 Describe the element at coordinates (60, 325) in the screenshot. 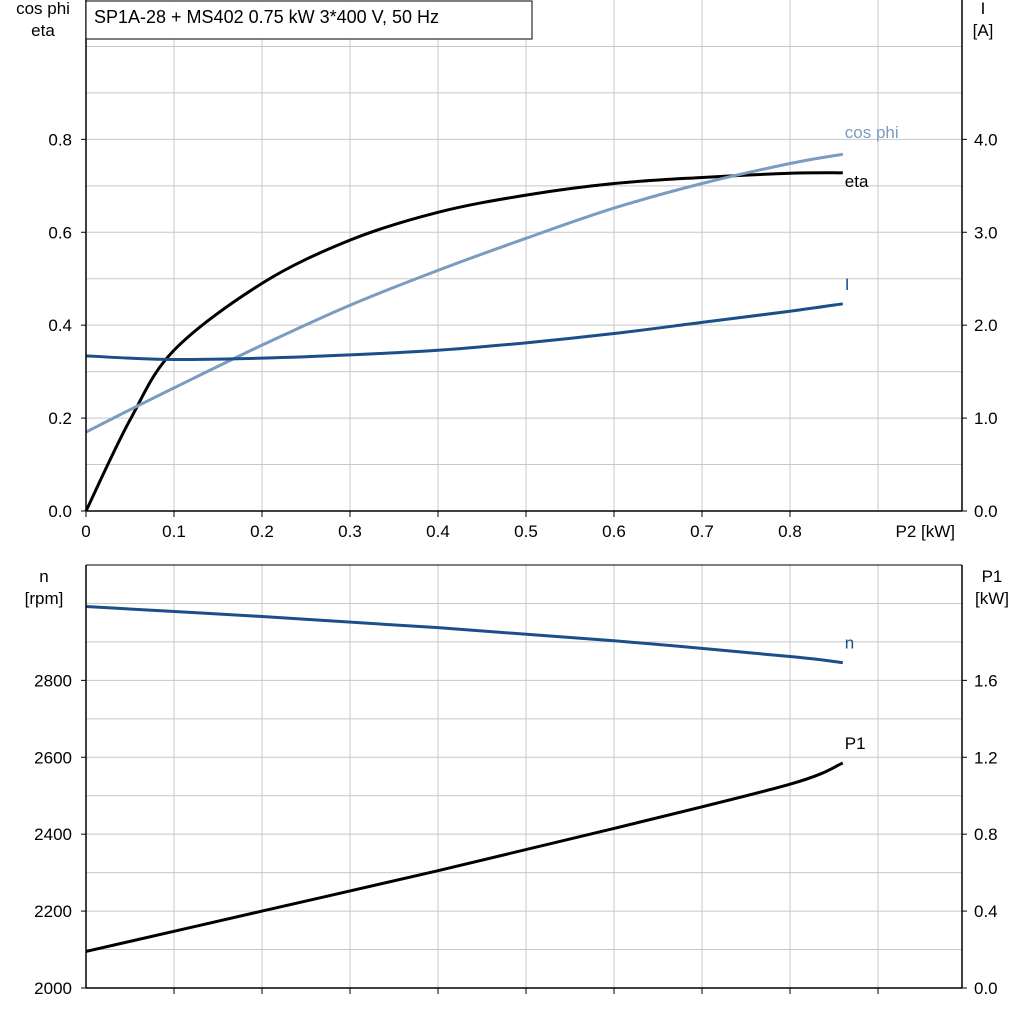

I see `y-tick-label-left: 0.4` at that location.